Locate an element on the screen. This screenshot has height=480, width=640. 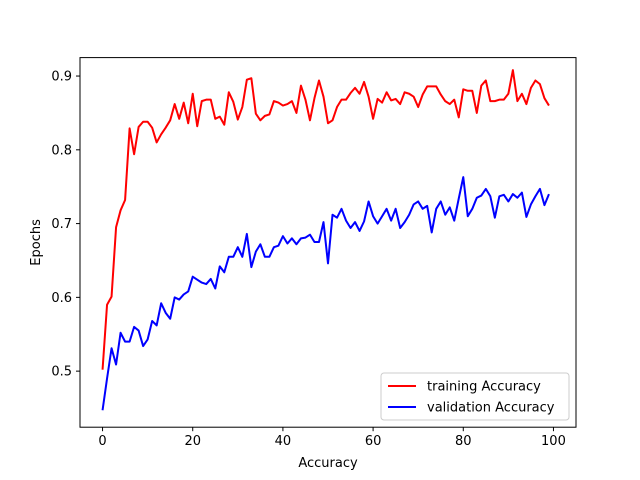
legend-label-training: training Accuracy is located at coordinates (484, 387).